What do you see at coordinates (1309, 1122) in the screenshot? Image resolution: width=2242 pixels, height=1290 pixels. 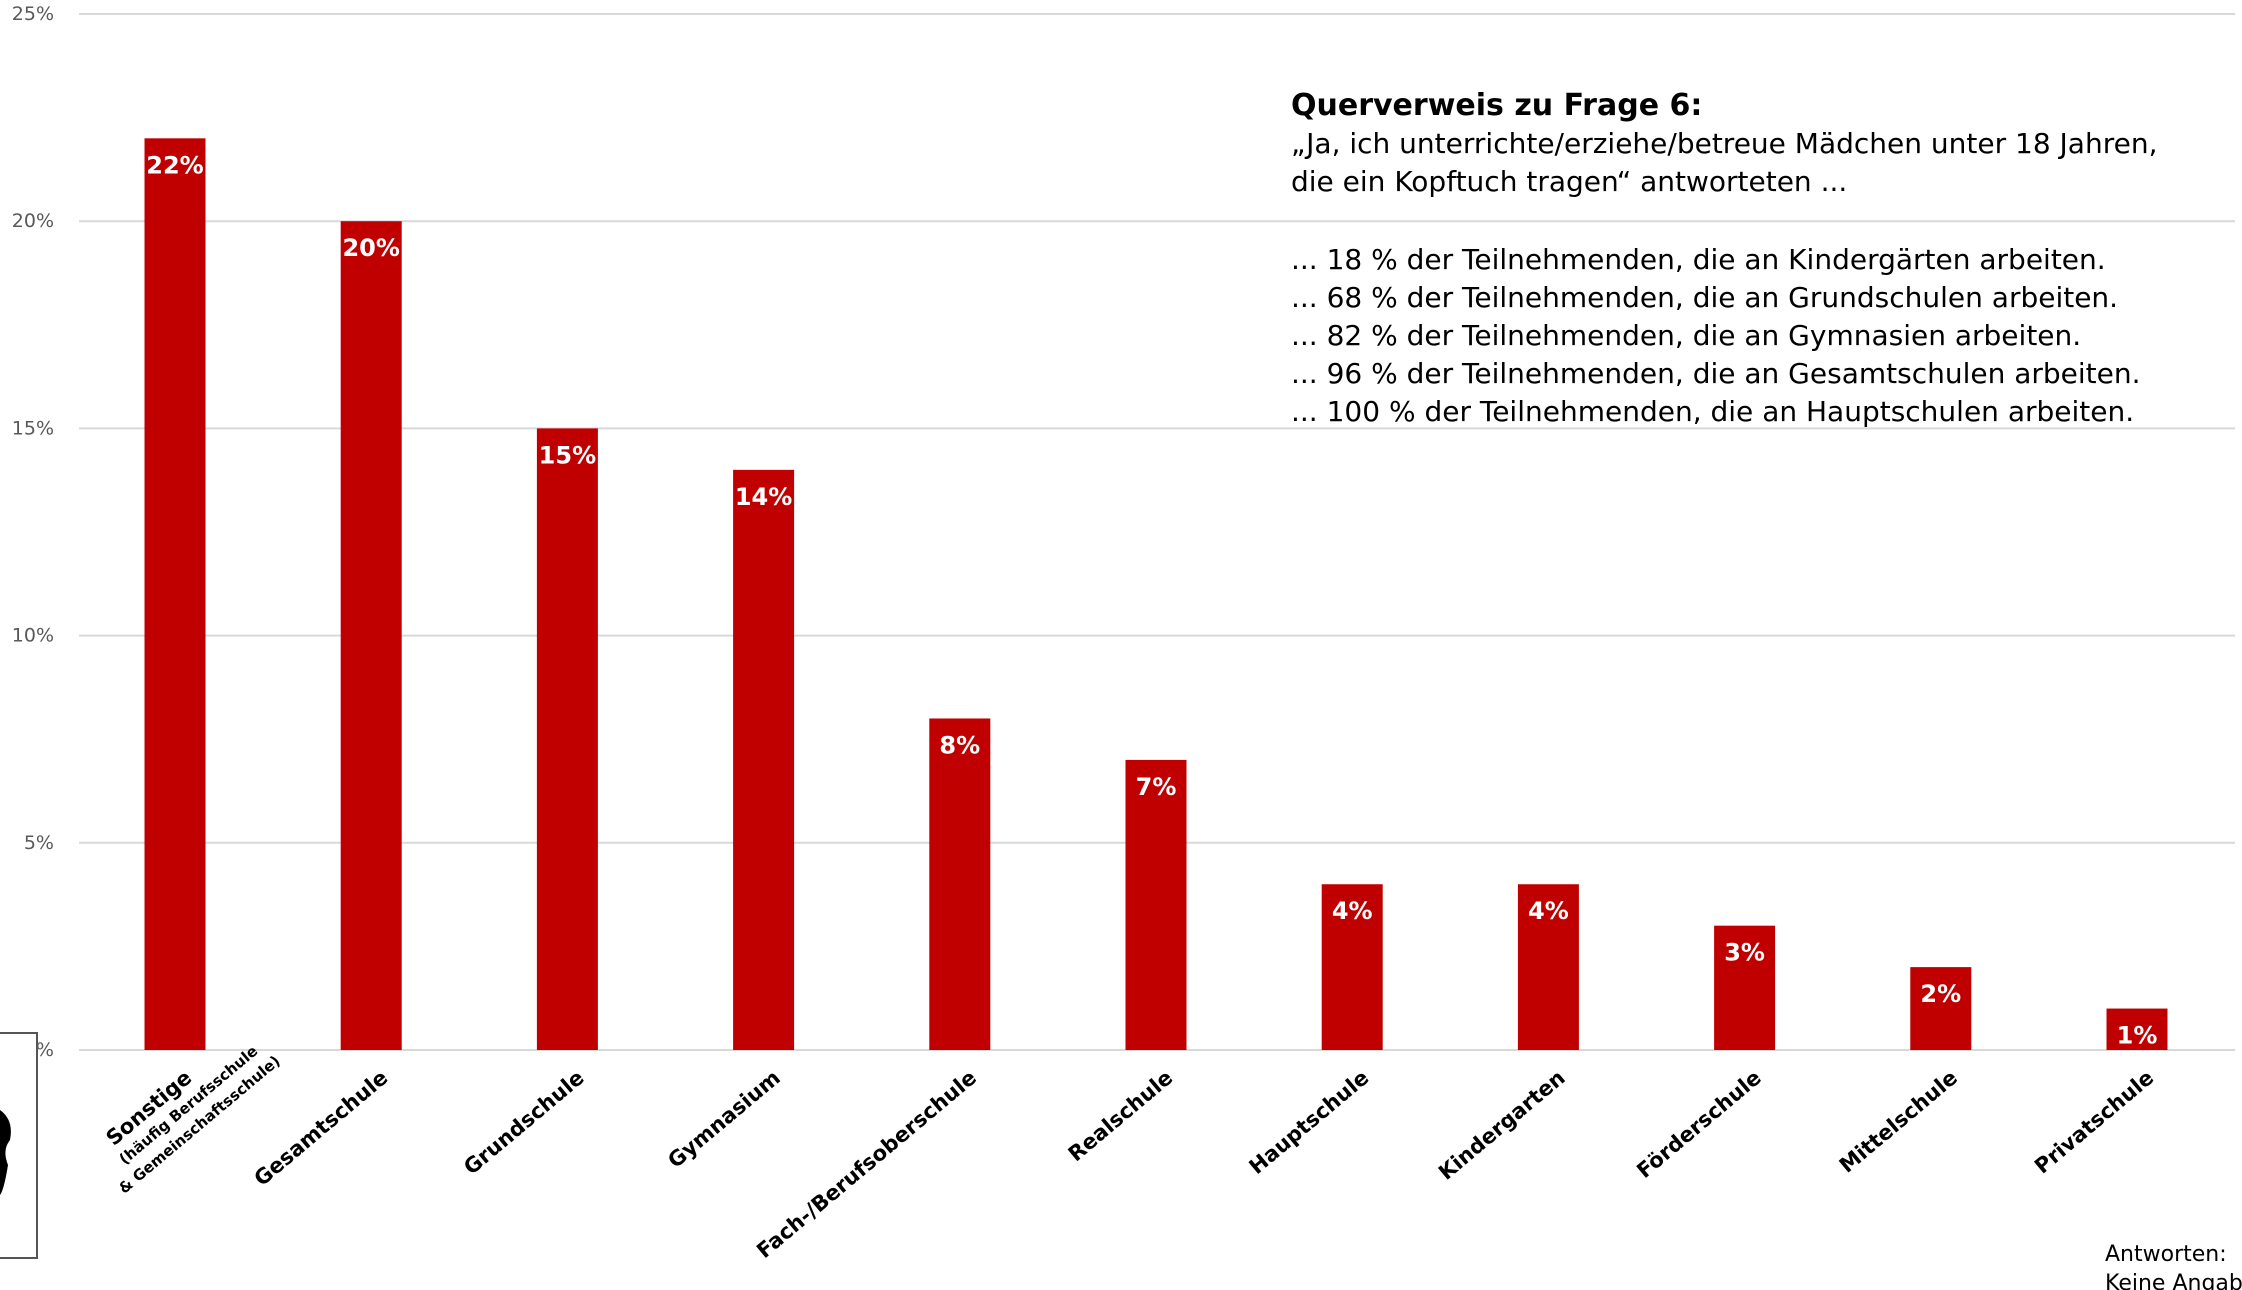 I see `x-tick-label: Hauptschule` at bounding box center [1309, 1122].